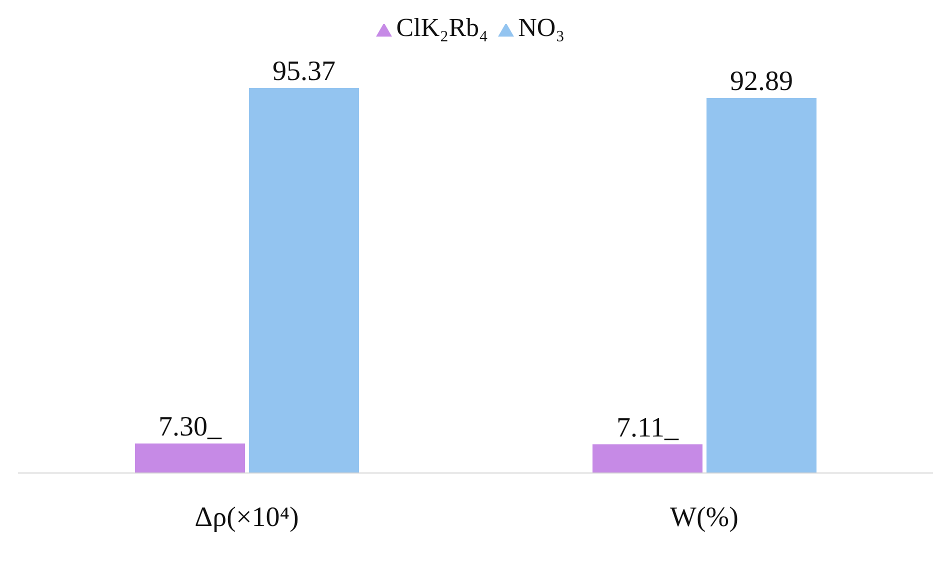 The width and height of the screenshot is (951, 561). I want to click on x-tick-label: Δρ(×10⁴), so click(246, 517).